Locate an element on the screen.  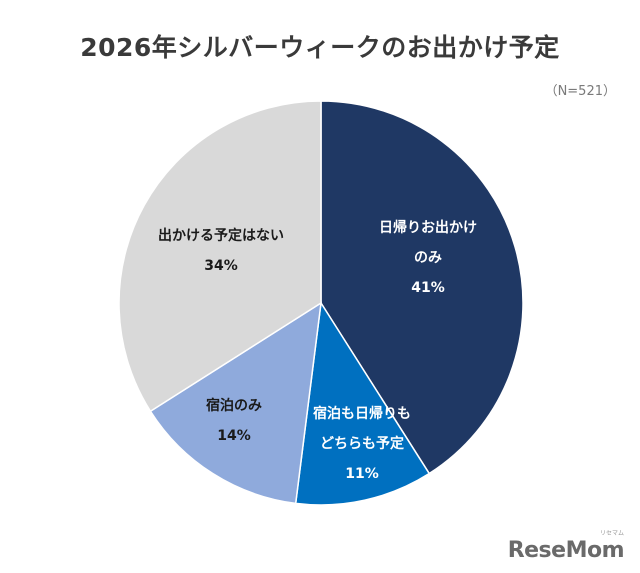
slice-label-1-line-1: どちらも予定 is located at coordinates (362, 443).